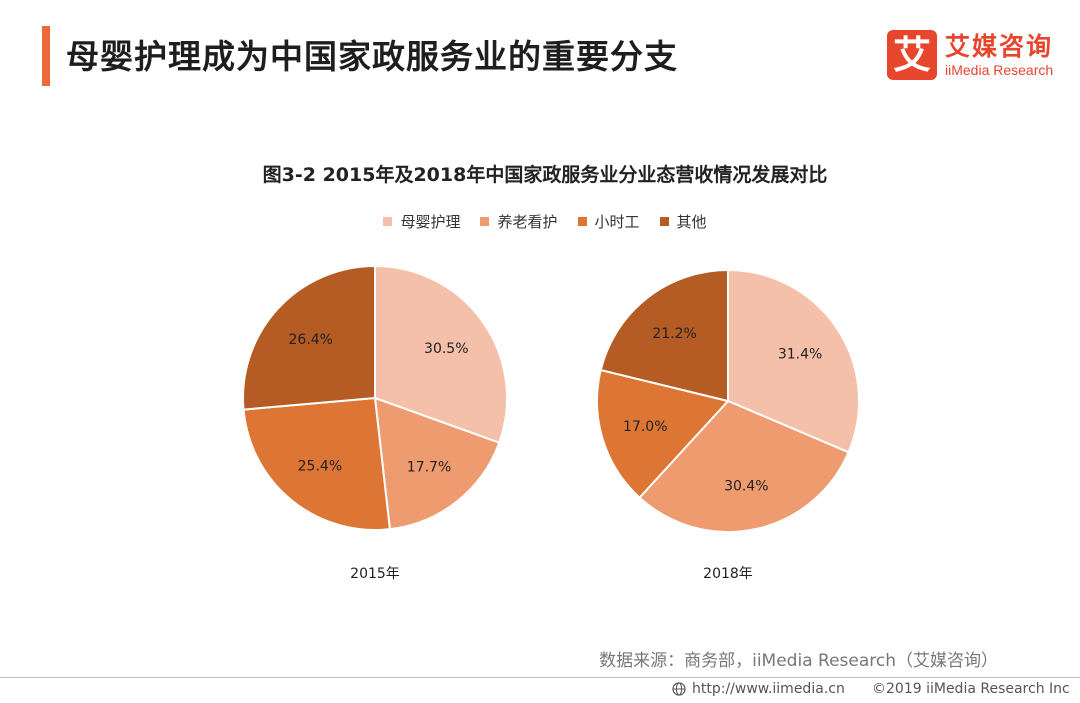 This screenshot has height=703, width=1080. I want to click on title-accent-bar, so click(46, 56).